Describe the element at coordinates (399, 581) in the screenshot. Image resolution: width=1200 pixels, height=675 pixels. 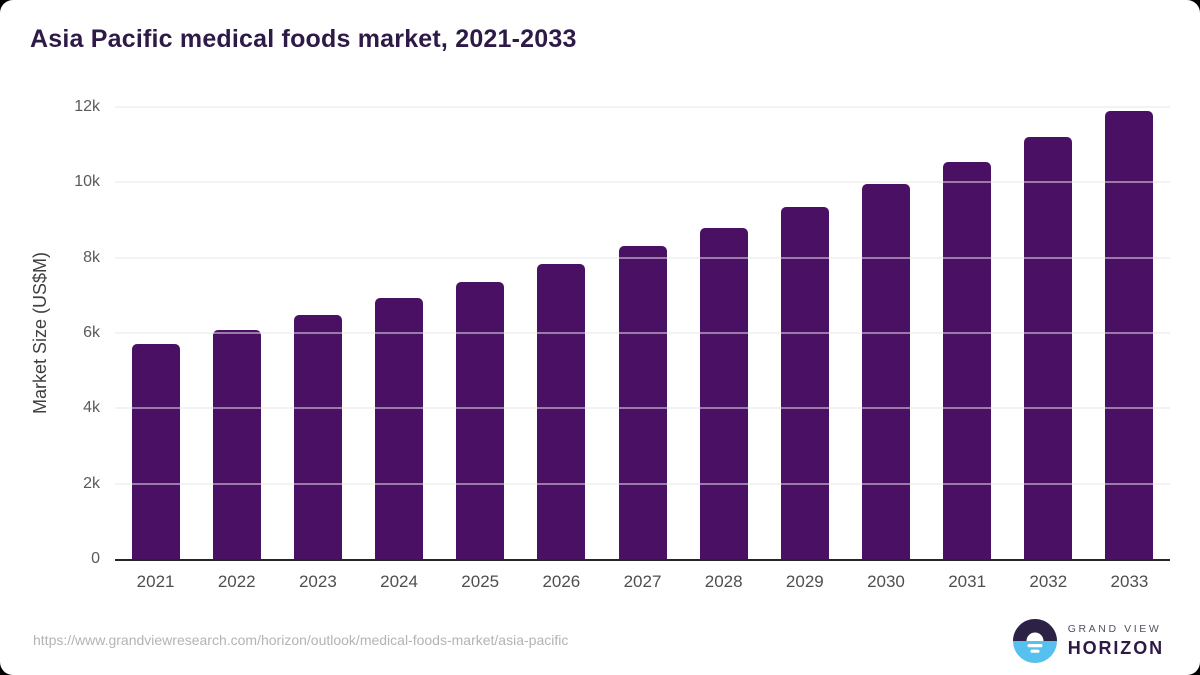
I see `x-tick-2024: 2024` at that location.